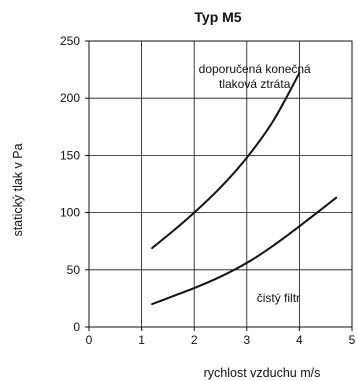 This screenshot has width=357, height=381. I want to click on annotation-2-line-1: čistý filtr, so click(278, 298).